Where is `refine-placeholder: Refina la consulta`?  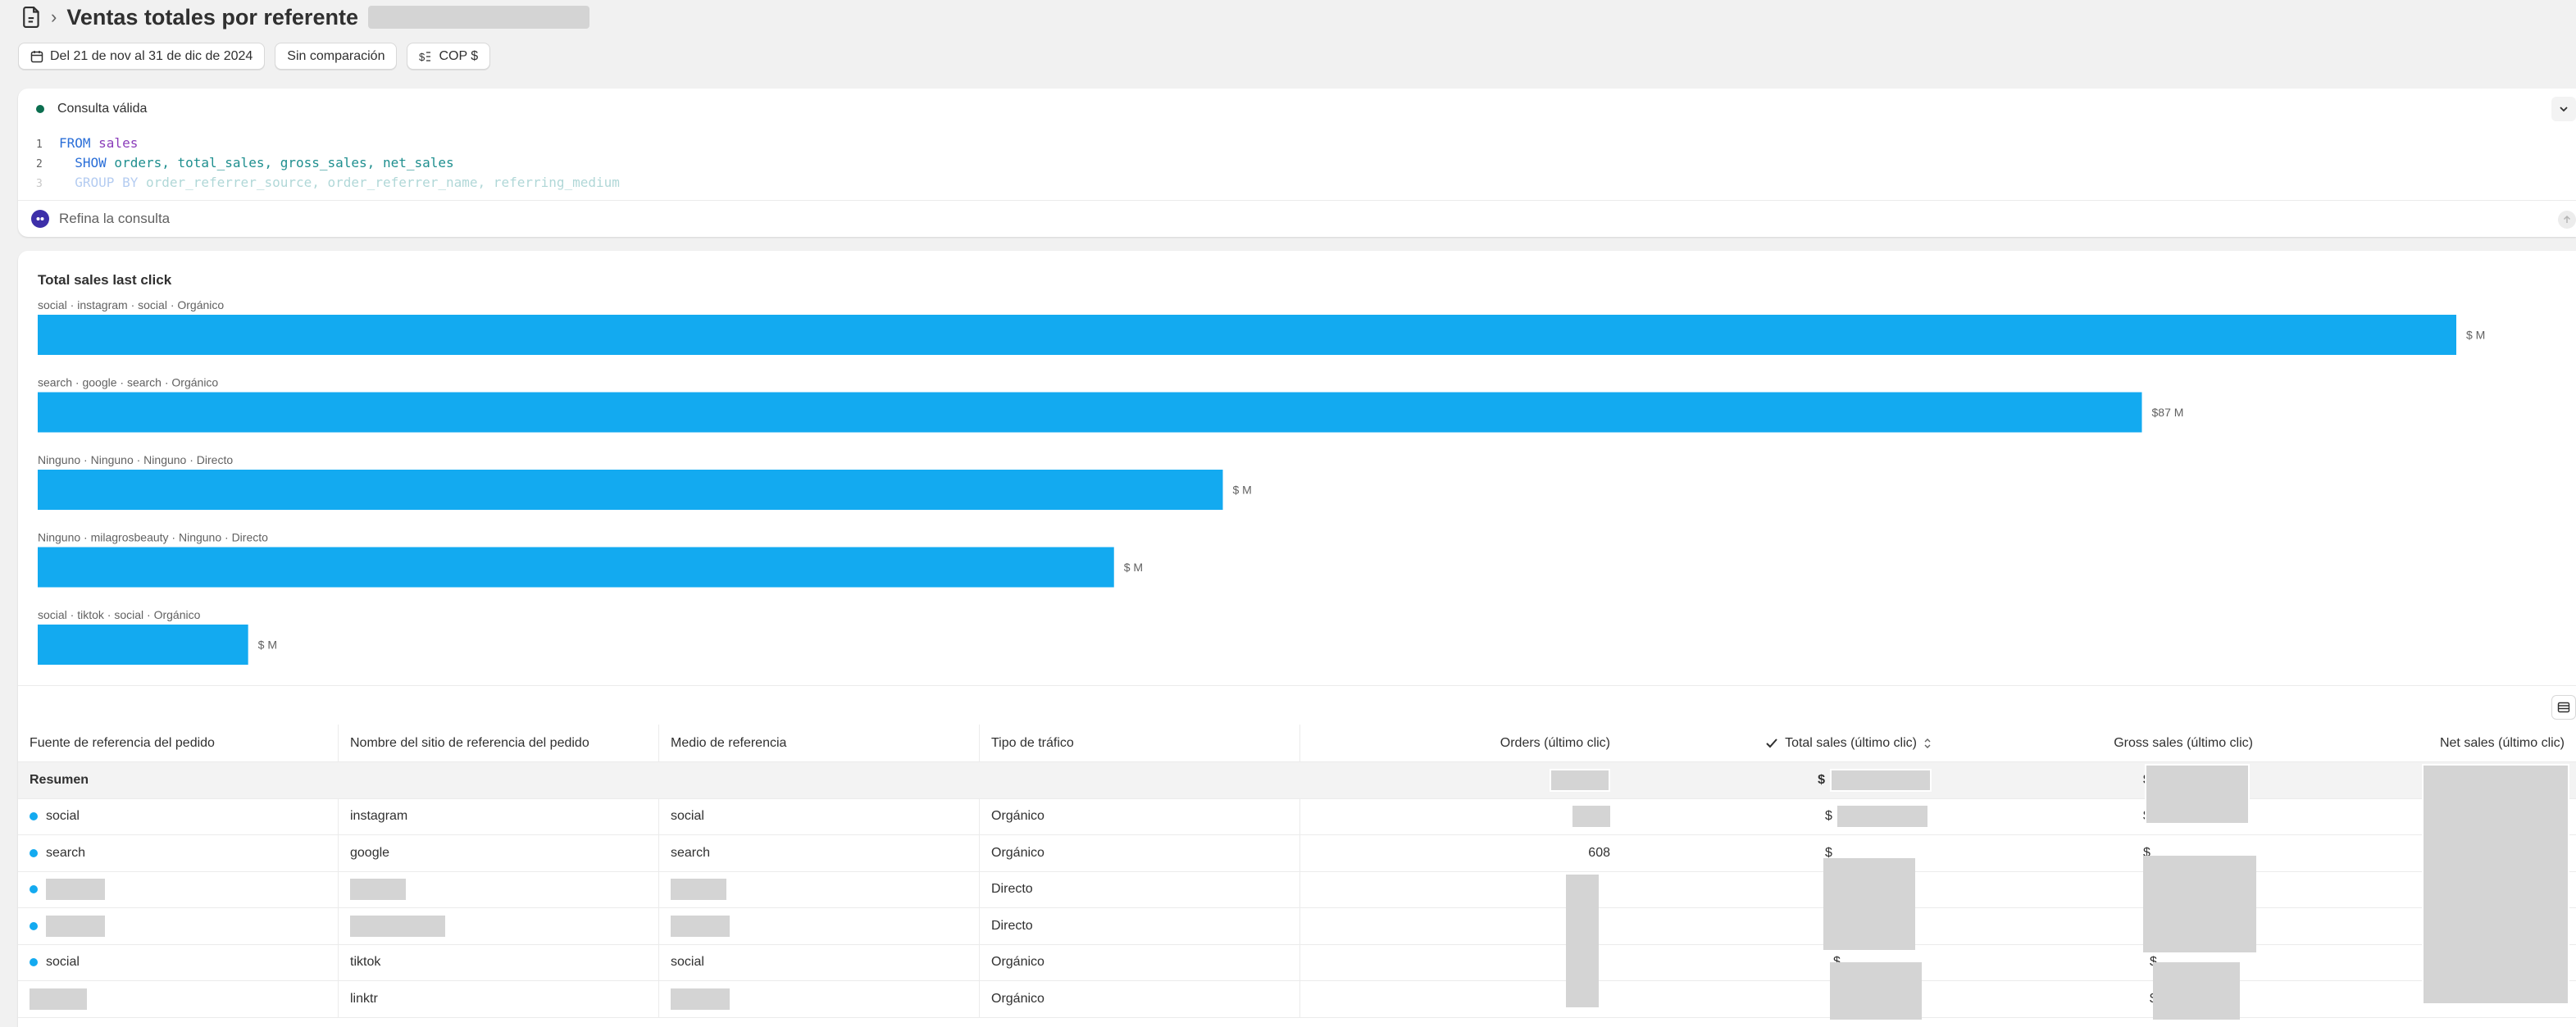 refine-placeholder: Refina la consulta is located at coordinates (115, 218).